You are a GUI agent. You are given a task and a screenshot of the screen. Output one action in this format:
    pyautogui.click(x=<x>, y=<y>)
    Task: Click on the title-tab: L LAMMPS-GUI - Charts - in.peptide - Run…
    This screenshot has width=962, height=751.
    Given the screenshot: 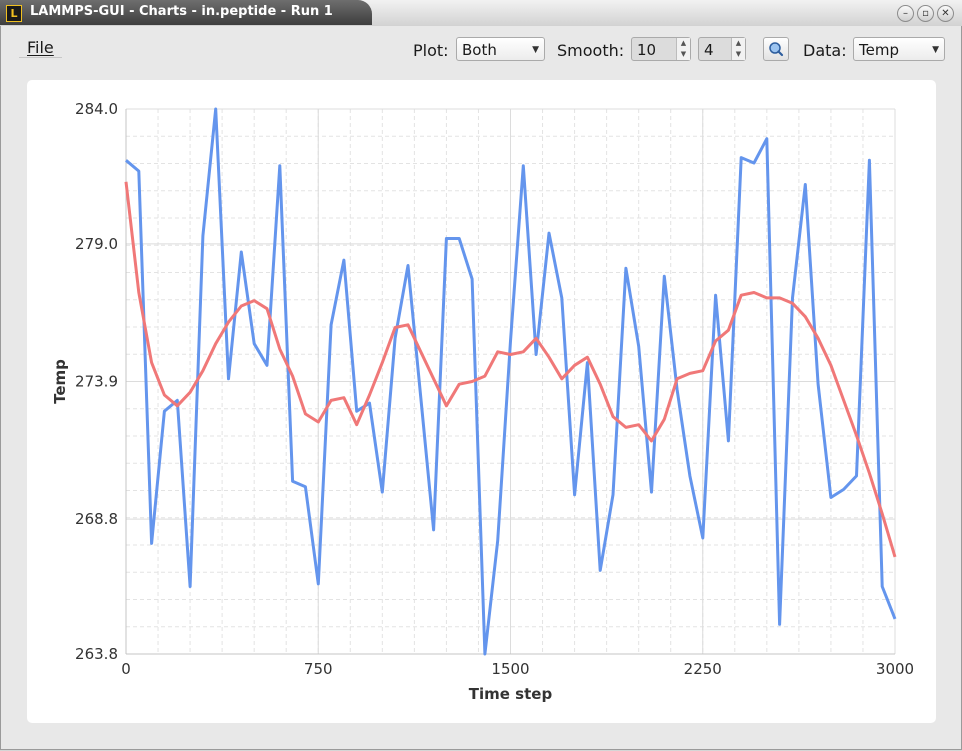 What is the action you would take?
    pyautogui.click(x=186, y=12)
    